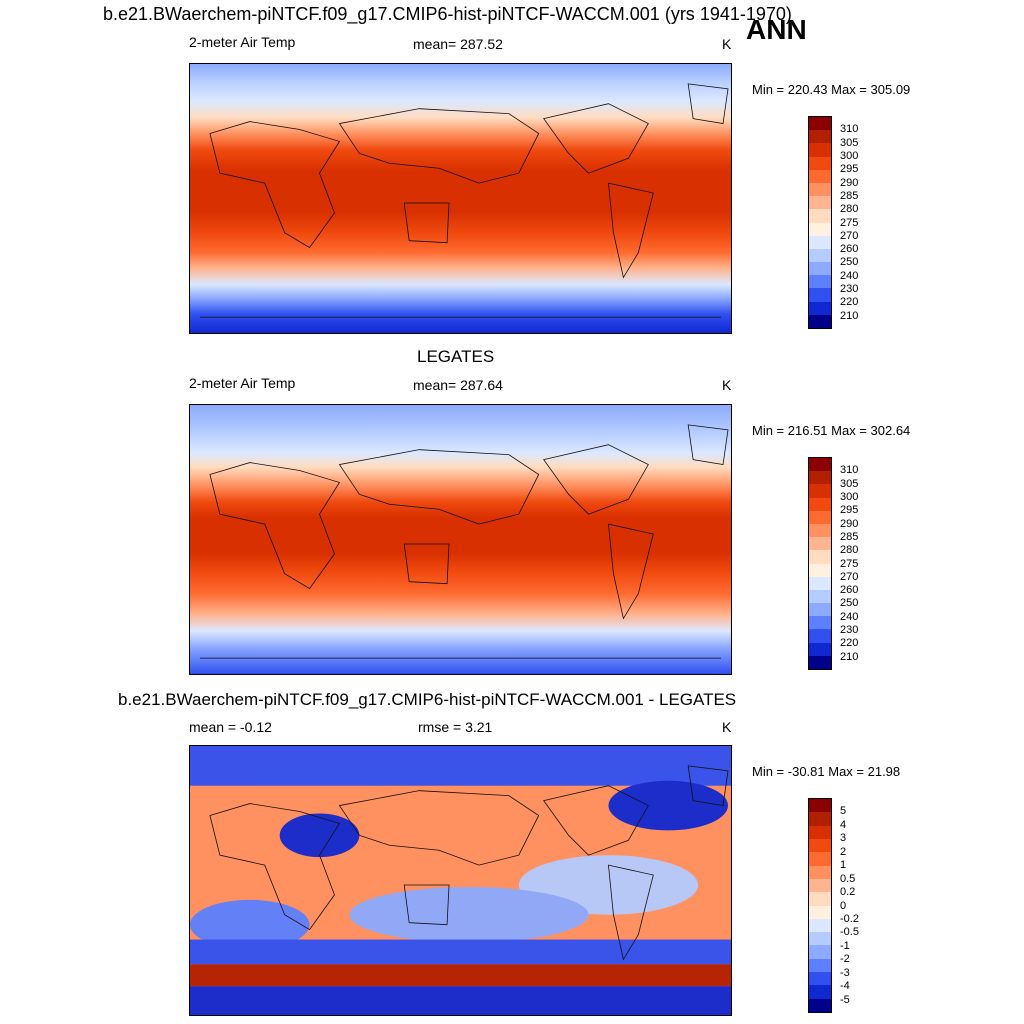  What do you see at coordinates (776, 29) in the screenshot?
I see `season-label: ANN` at bounding box center [776, 29].